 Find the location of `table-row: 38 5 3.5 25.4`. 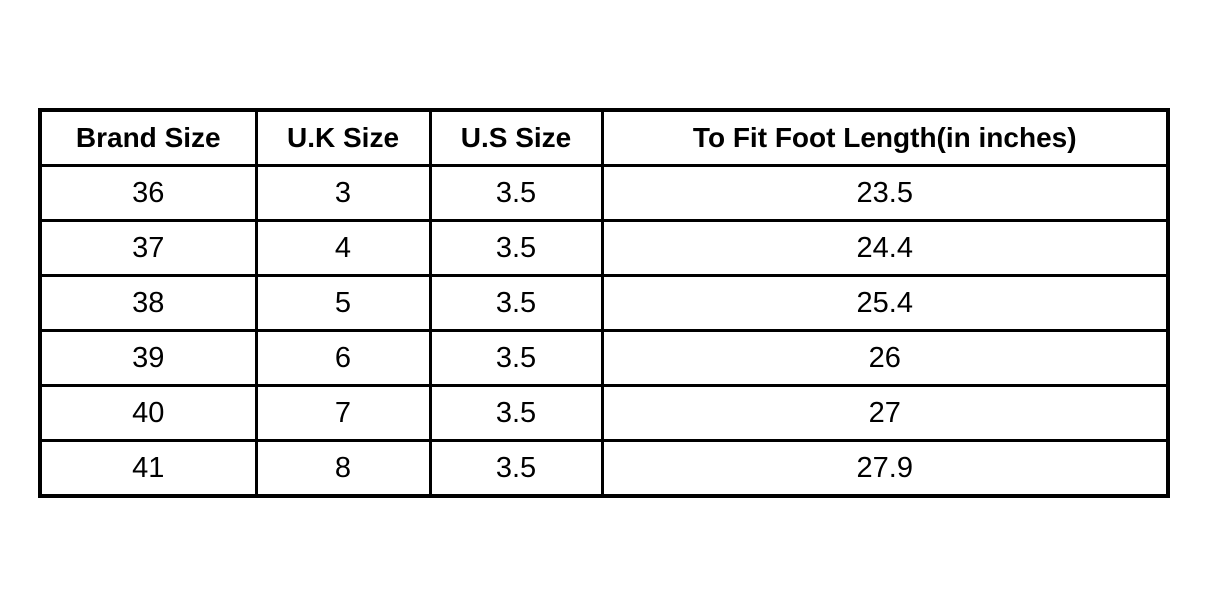

table-row: 38 5 3.5 25.4 is located at coordinates (604, 303).